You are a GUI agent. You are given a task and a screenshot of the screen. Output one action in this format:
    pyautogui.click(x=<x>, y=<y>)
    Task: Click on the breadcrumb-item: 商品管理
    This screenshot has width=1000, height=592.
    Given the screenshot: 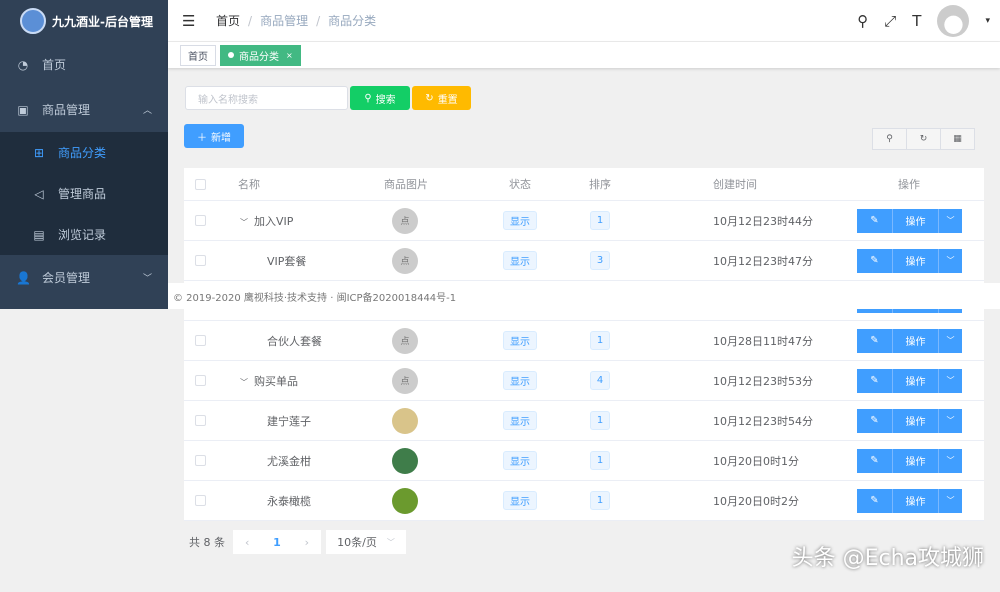 What is the action you would take?
    pyautogui.click(x=284, y=21)
    